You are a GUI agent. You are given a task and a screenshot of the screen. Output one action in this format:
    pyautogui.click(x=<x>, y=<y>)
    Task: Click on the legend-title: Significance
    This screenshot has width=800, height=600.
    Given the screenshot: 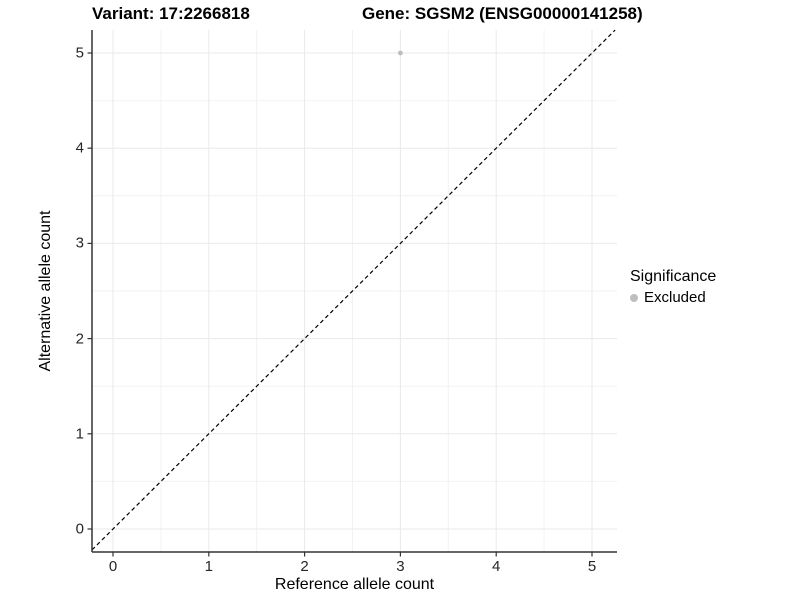 What is the action you would take?
    pyautogui.click(x=673, y=276)
    